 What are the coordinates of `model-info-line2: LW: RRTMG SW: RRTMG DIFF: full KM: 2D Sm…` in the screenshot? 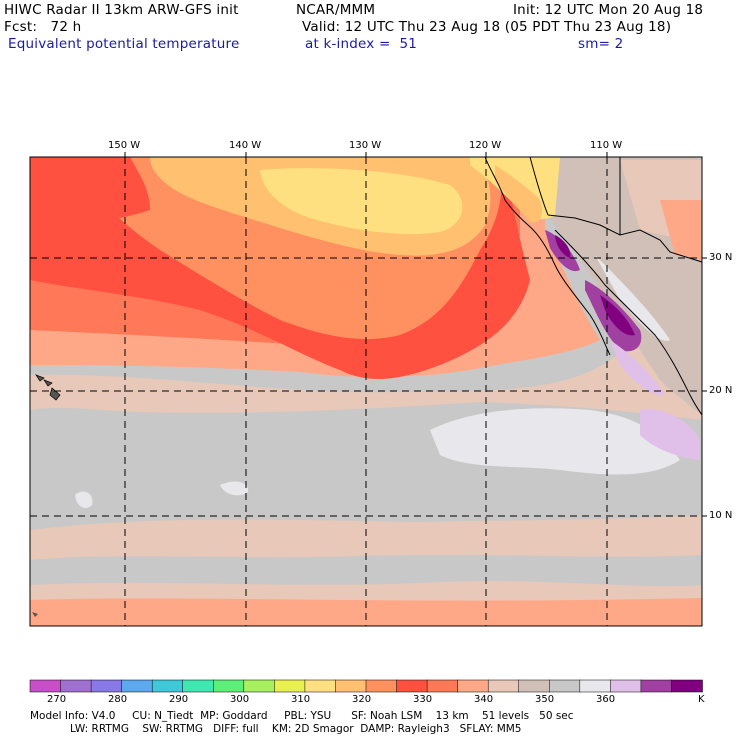 It's located at (296, 729).